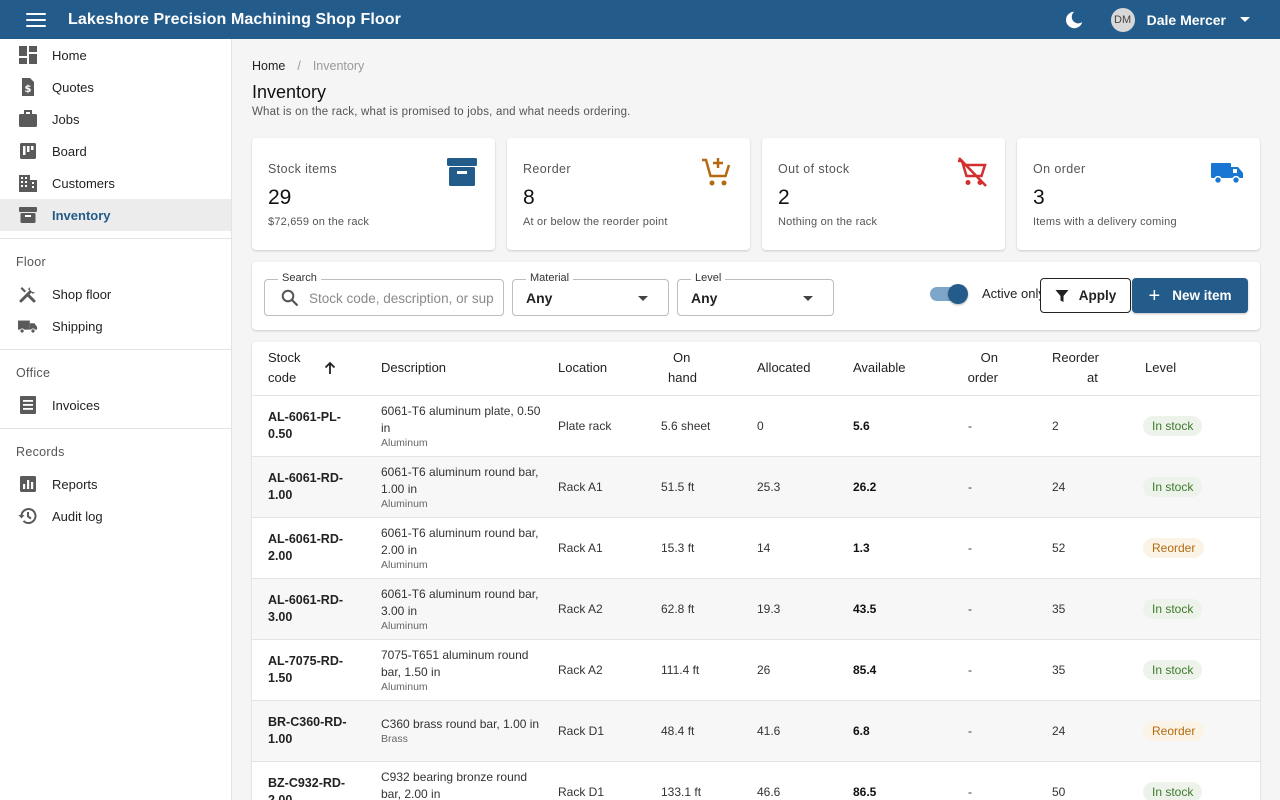  What do you see at coordinates (597, 548) in the screenshot?
I see `location-cell: Rack A1` at bounding box center [597, 548].